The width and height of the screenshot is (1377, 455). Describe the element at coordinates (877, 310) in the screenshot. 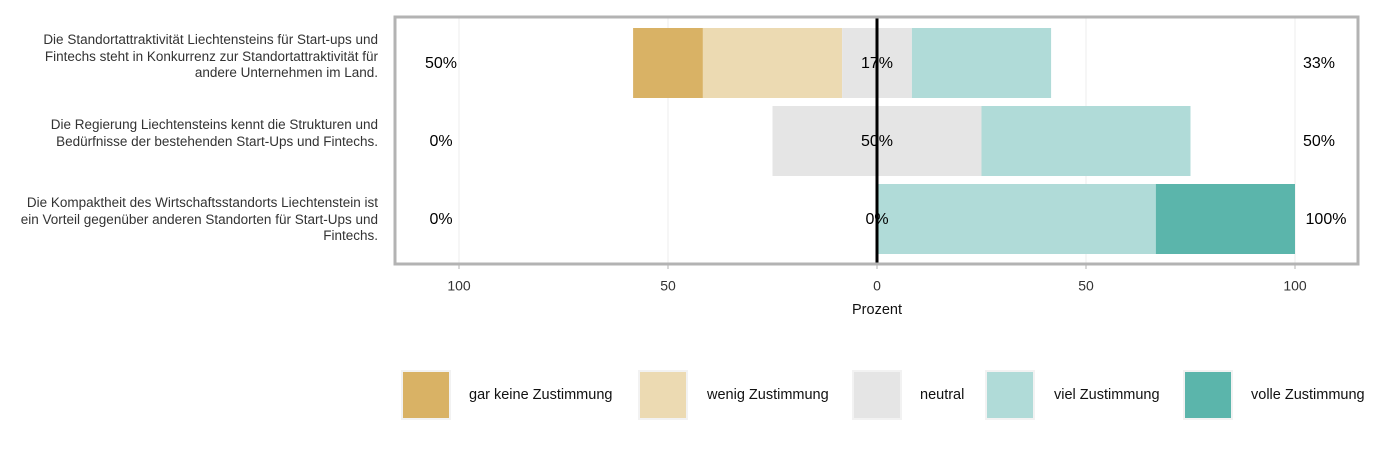

I see `x-axis-title: Prozent` at that location.